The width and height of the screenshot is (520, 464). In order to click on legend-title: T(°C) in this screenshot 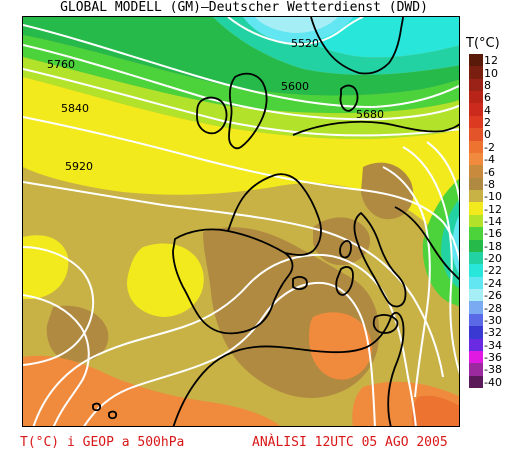, I will do `click(483, 43)`.